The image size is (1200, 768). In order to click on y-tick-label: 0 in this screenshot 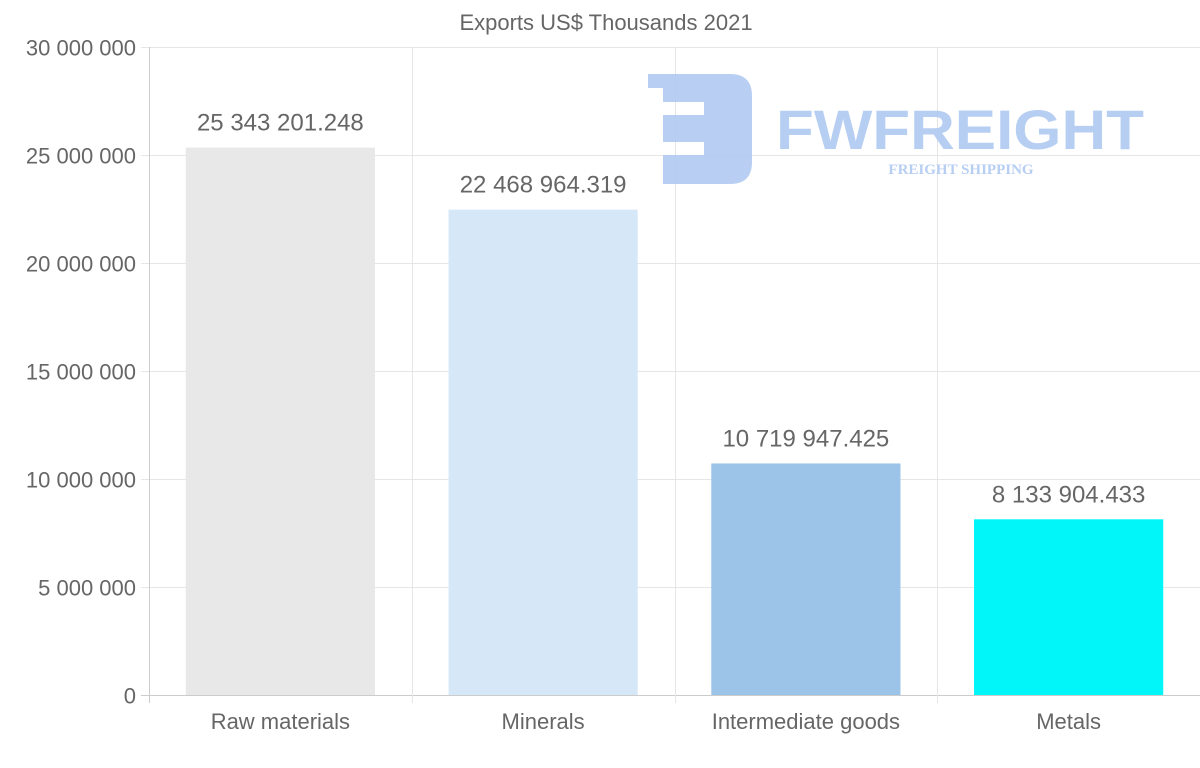, I will do `click(130, 696)`.